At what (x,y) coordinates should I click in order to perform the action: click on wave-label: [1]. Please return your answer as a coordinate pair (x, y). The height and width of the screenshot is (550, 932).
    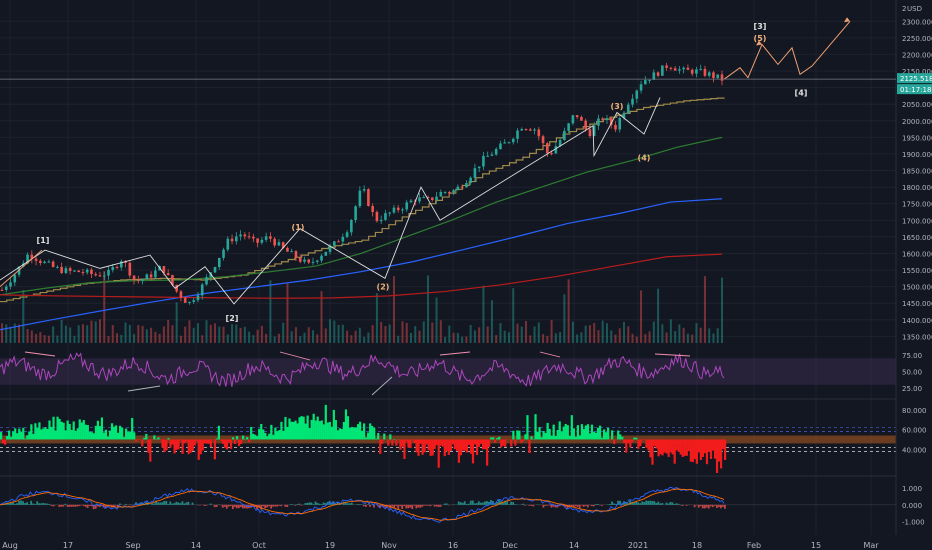
    Looking at the image, I should click on (43, 240).